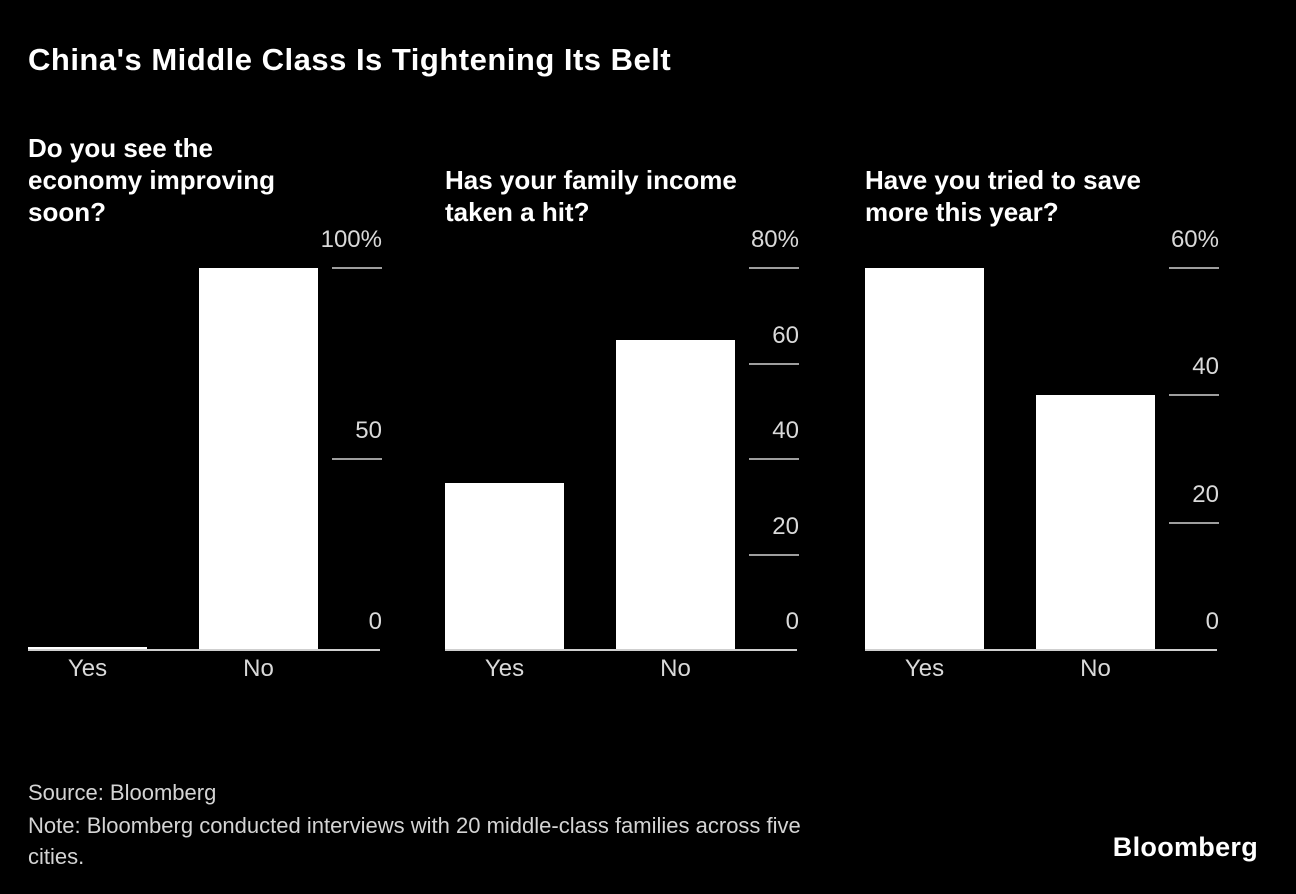  What do you see at coordinates (351, 239) in the screenshot?
I see `y-tick-label: 100%` at bounding box center [351, 239].